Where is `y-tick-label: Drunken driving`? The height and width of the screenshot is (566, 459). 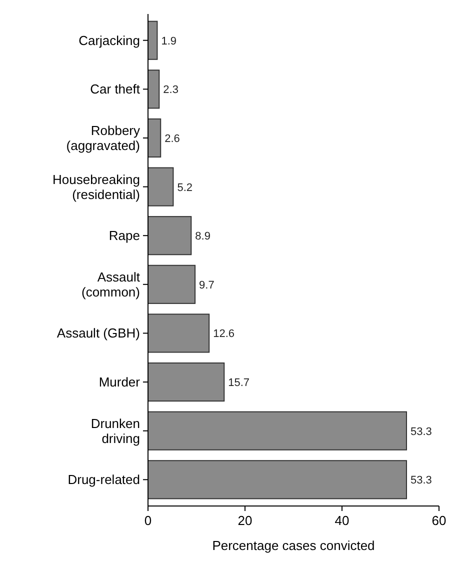
y-tick-label: Drunken driving is located at coordinates (115, 431).